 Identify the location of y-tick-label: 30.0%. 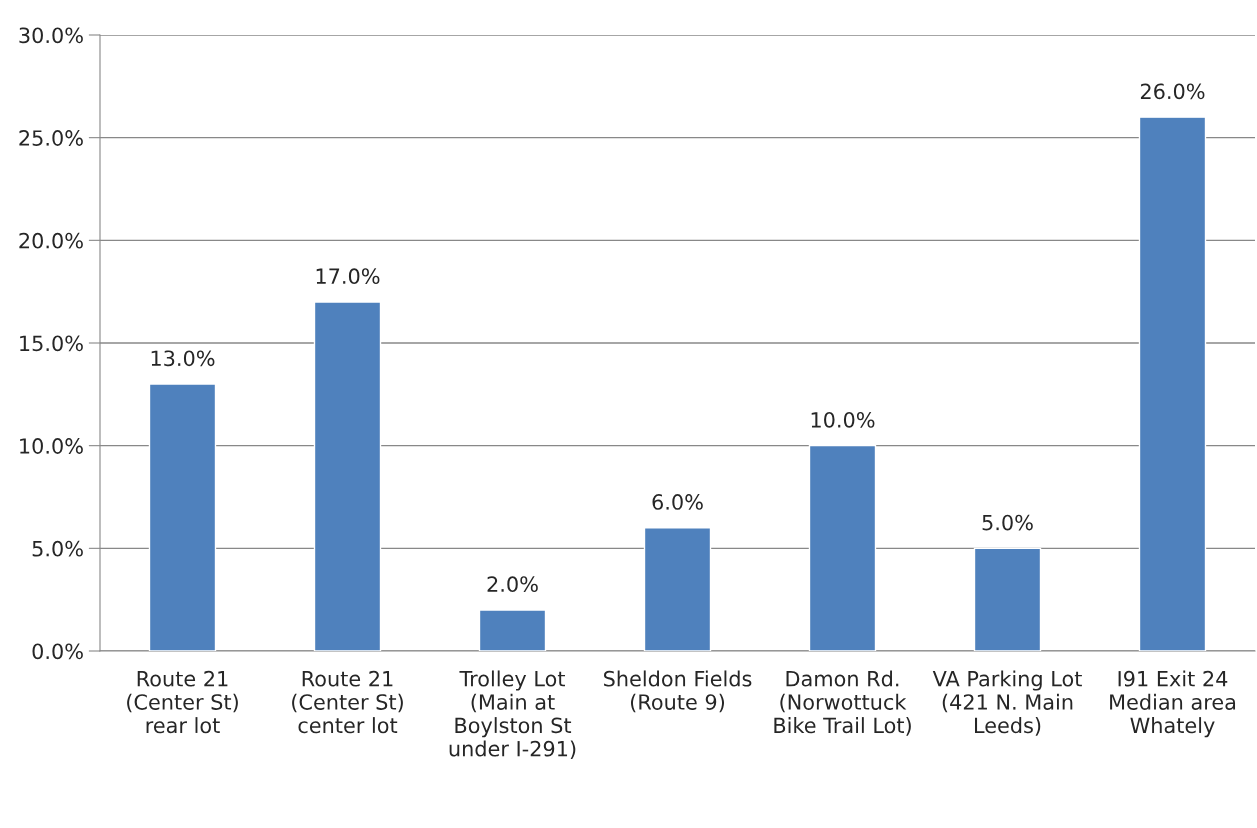
(51, 35).